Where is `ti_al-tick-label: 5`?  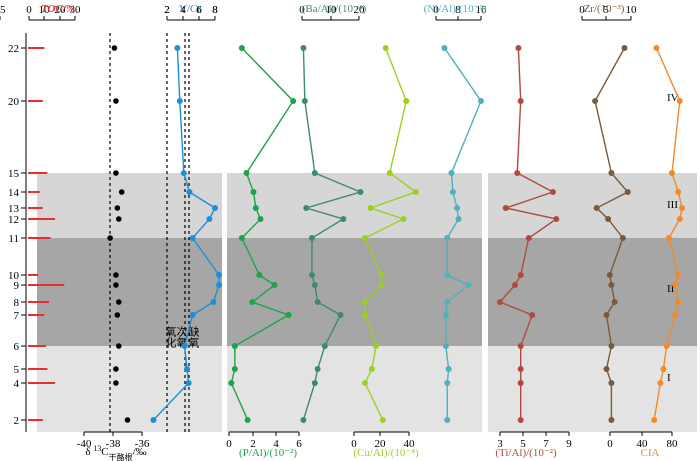 ti_al-tick-label: 5 is located at coordinates (523, 444).